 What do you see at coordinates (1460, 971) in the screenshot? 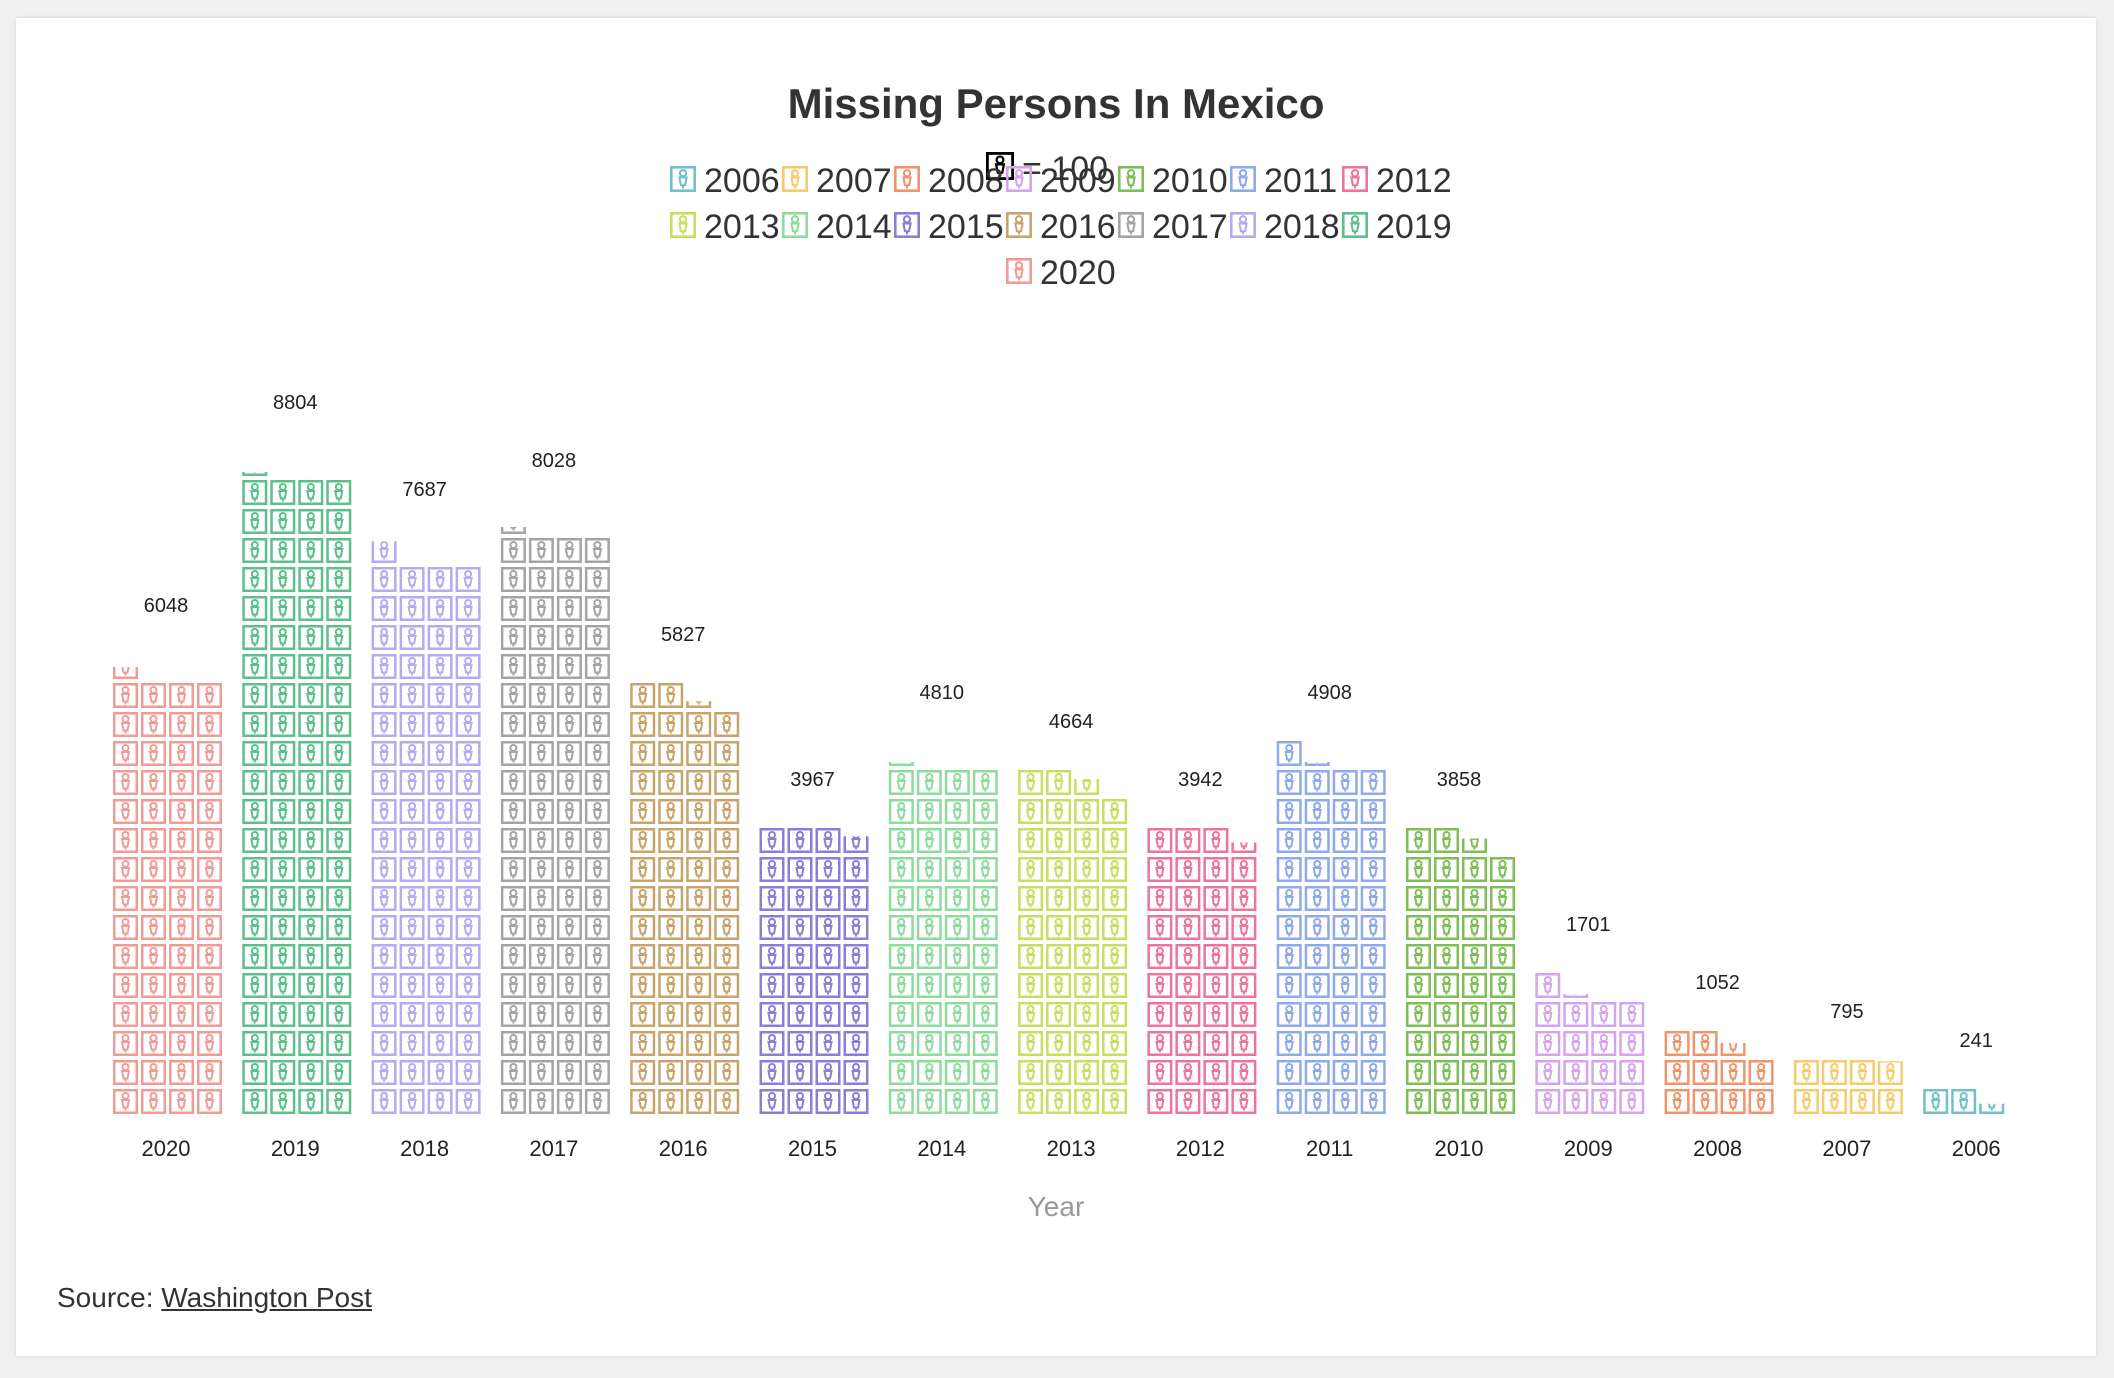
I see `bar-2010` at bounding box center [1460, 971].